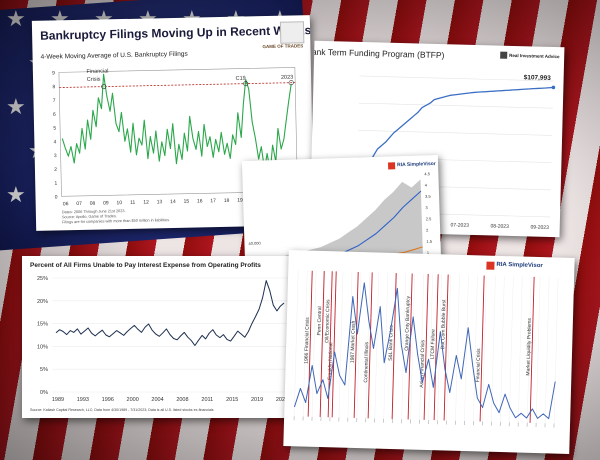 The height and width of the screenshot is (460, 600). Describe the element at coordinates (54, 115) in the screenshot. I see `y-tick-label: 6` at that location.